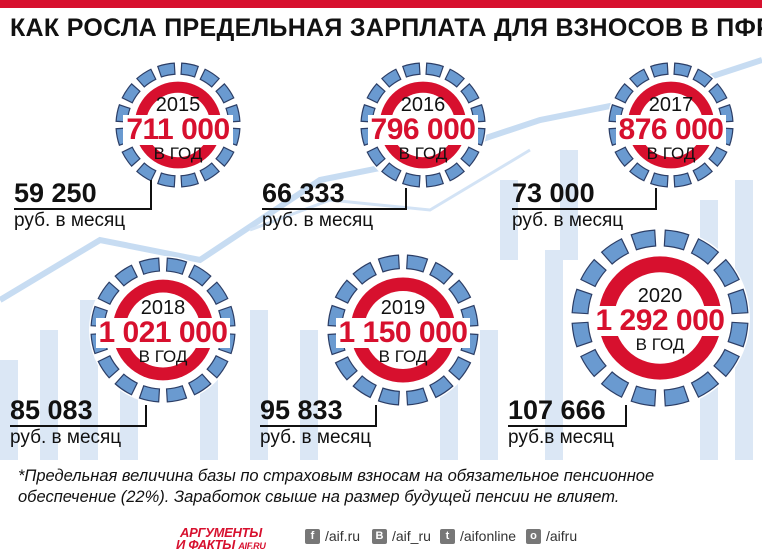 This screenshot has width=762, height=555. What do you see at coordinates (77, 426) in the screenshot?
I see `leader-line-2018` at bounding box center [77, 426].